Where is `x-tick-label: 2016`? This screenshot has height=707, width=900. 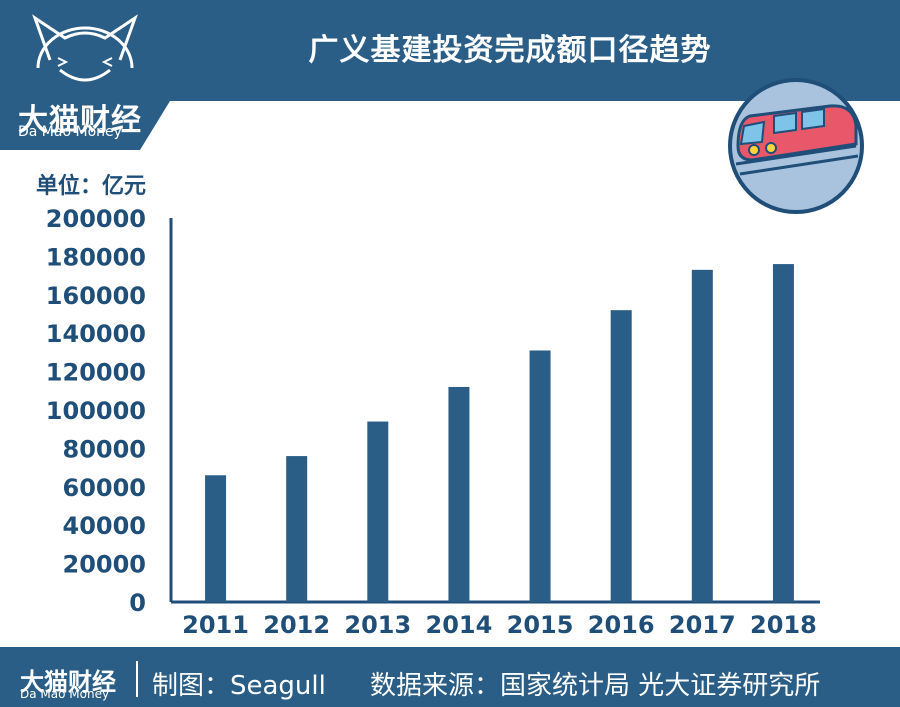
x-tick-label: 2016 is located at coordinates (621, 625).